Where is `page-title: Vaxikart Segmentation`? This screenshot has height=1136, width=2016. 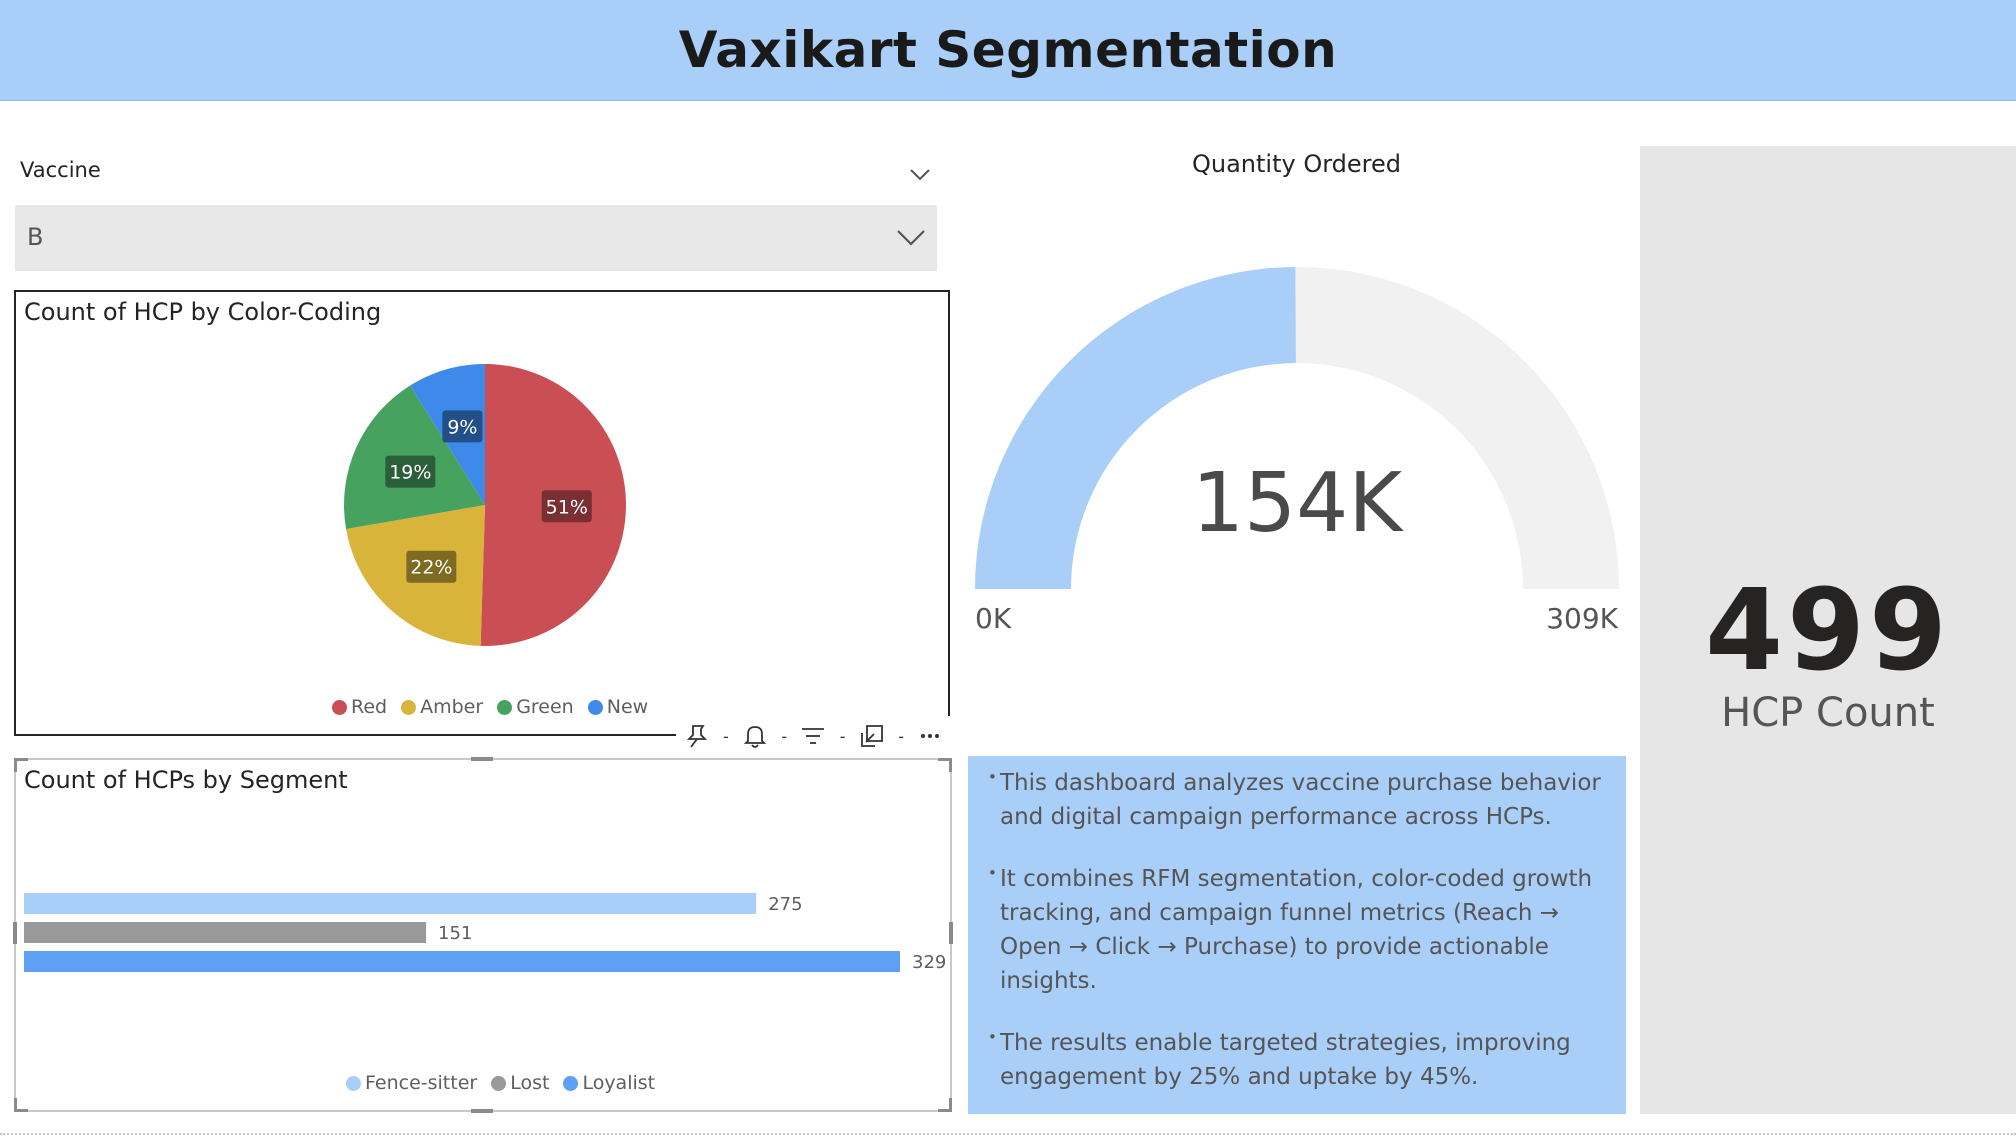 page-title: Vaxikart Segmentation is located at coordinates (1008, 50).